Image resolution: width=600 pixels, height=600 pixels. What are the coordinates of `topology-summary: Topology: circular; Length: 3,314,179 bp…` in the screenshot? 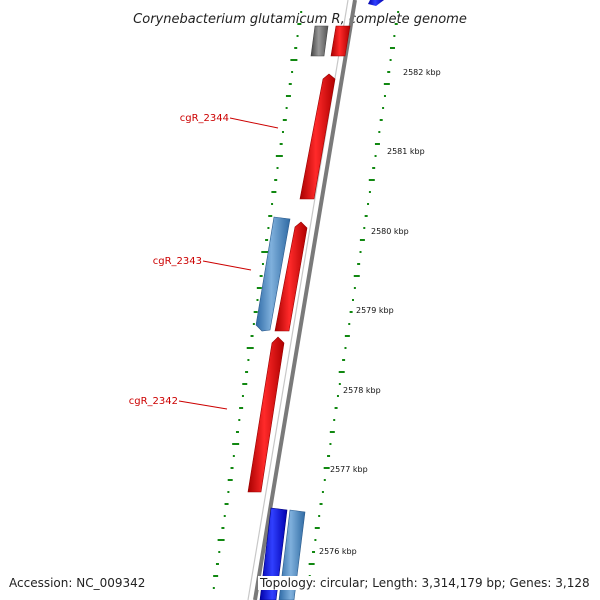 It's located at (425, 583).